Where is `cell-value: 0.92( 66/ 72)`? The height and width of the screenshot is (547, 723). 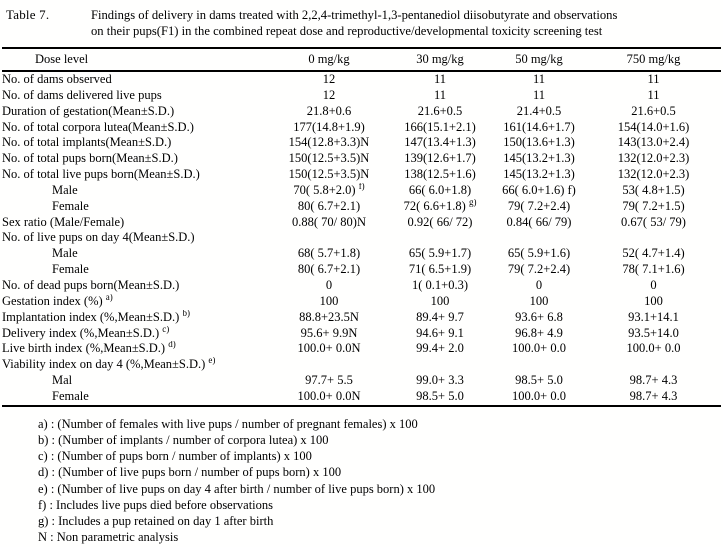
cell-value: 0.92( 66/ 72) is located at coordinates (440, 221).